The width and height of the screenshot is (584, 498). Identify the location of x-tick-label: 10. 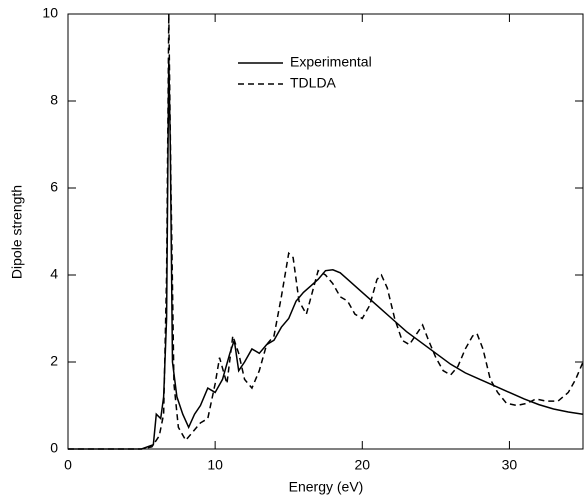
(215, 465).